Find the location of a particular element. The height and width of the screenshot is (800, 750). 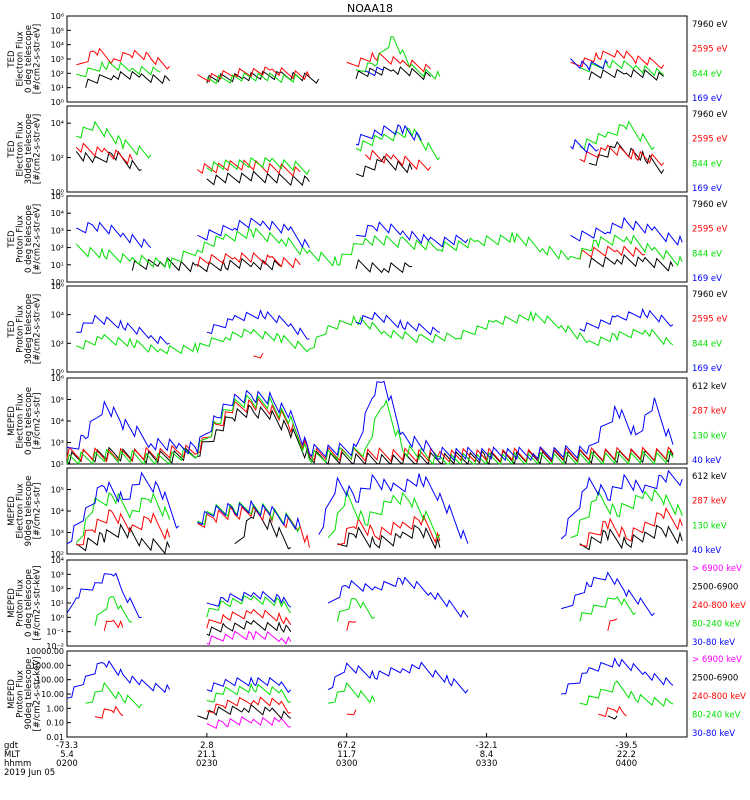

y-axis-label: MEPED is located at coordinates (12, 421).